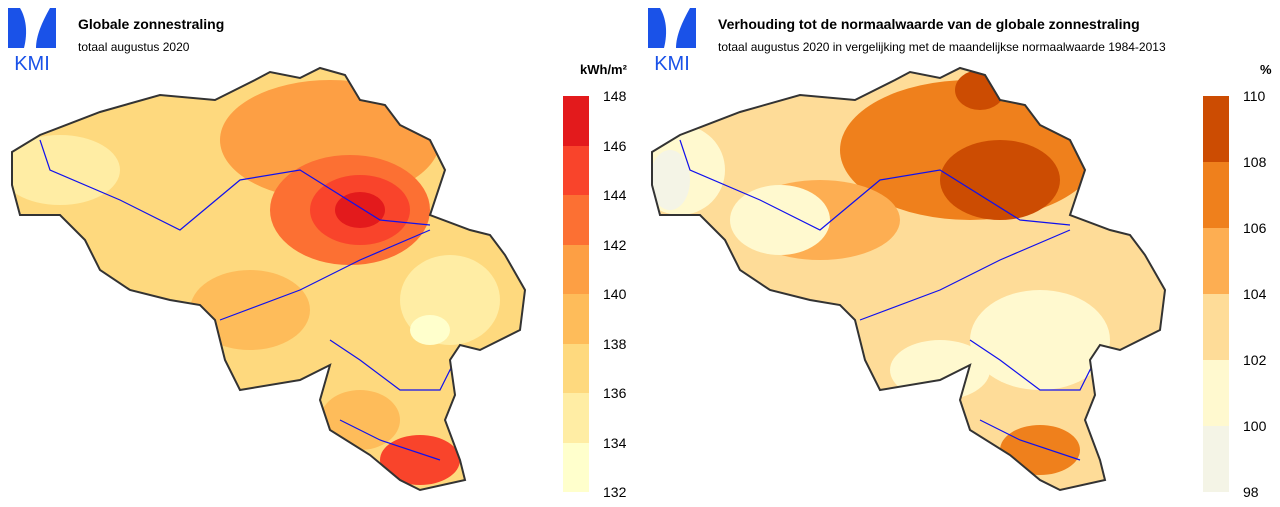 The height and width of the screenshot is (507, 1280). What do you see at coordinates (615, 492) in the screenshot?
I see `legend-tick: 132` at bounding box center [615, 492].